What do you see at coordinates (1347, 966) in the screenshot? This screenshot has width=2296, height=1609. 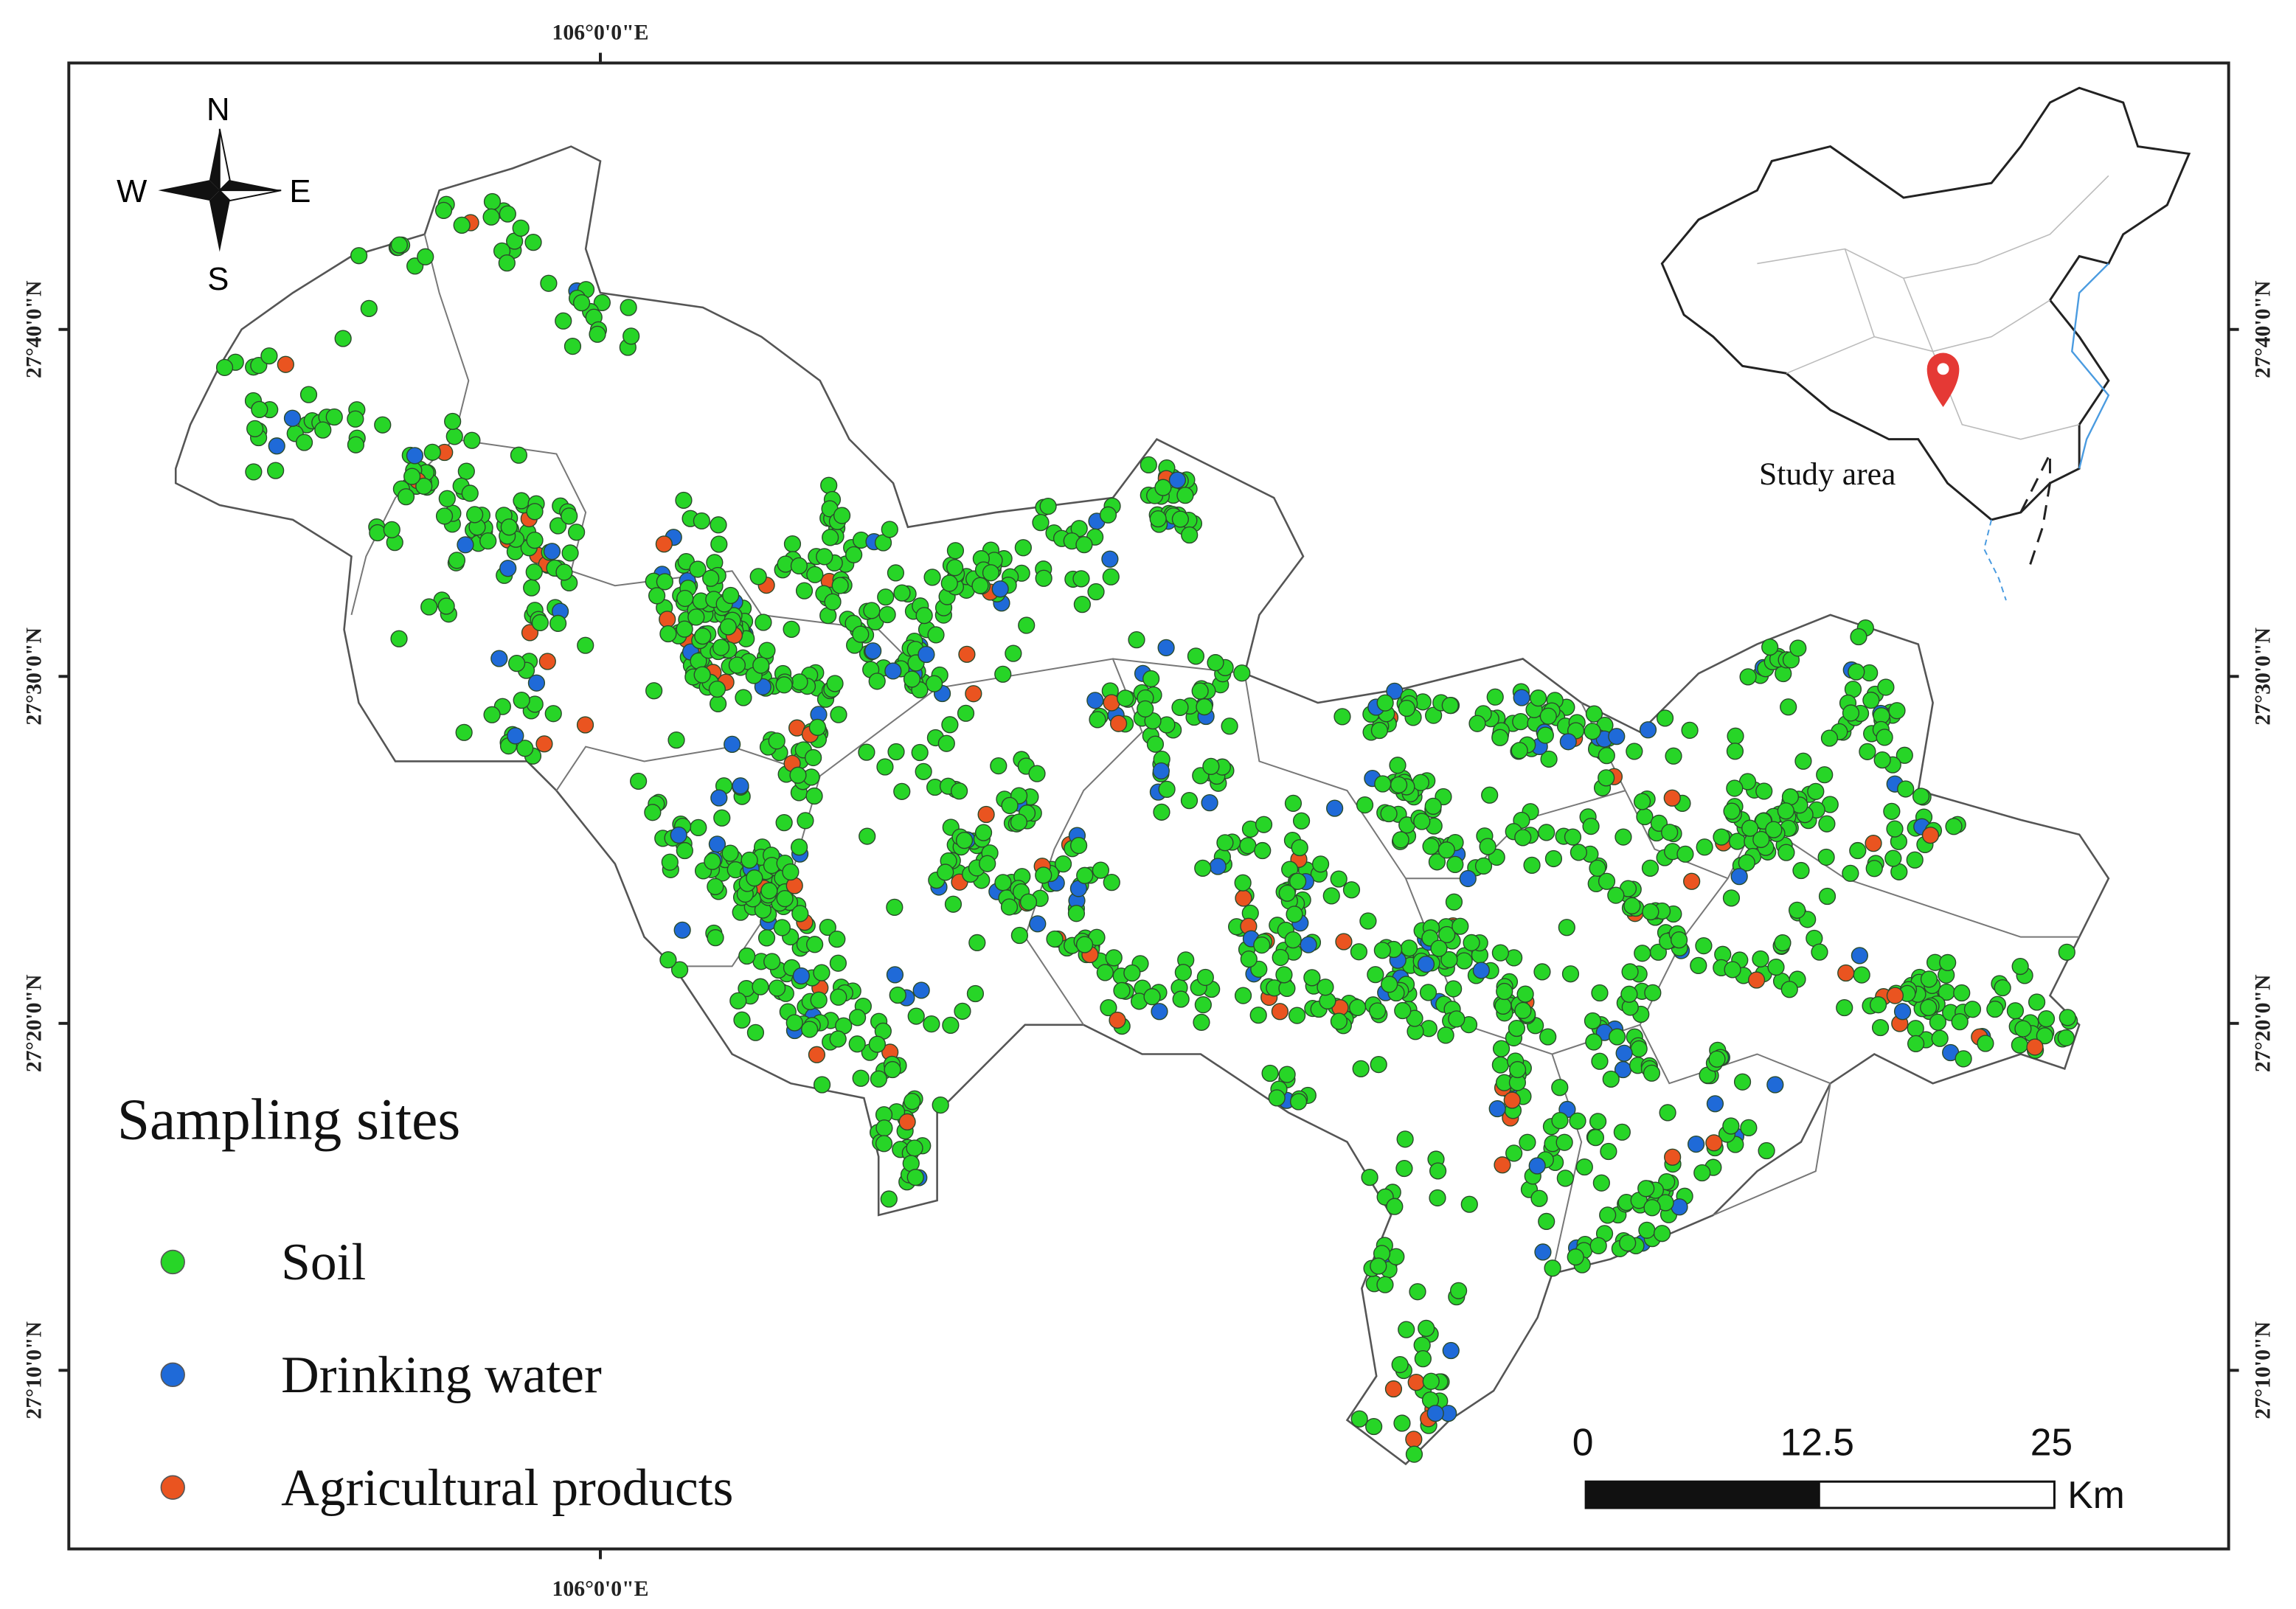 I see `boundary` at bounding box center [1347, 966].